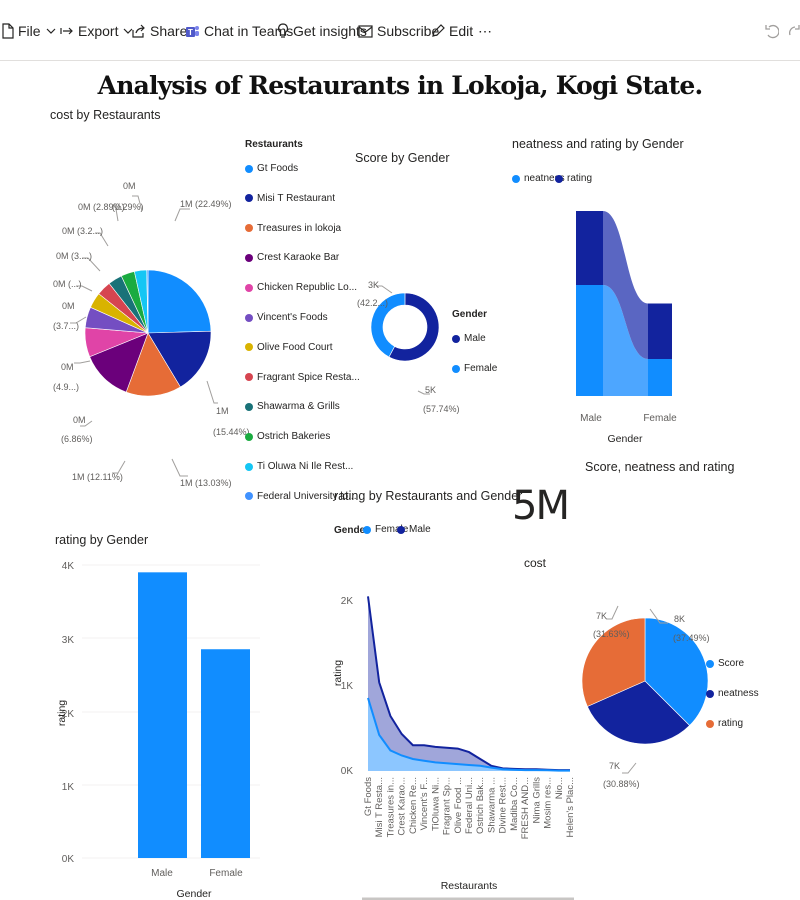  I want to click on chat-in-teams-button: T Chat in Teams, so click(239, 31).